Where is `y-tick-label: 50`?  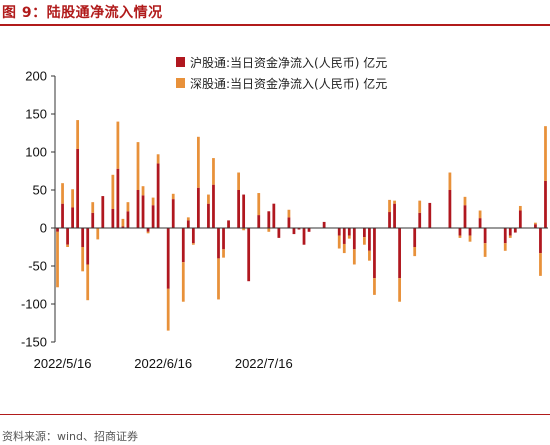 y-tick-label: 50 is located at coordinates (40, 190).